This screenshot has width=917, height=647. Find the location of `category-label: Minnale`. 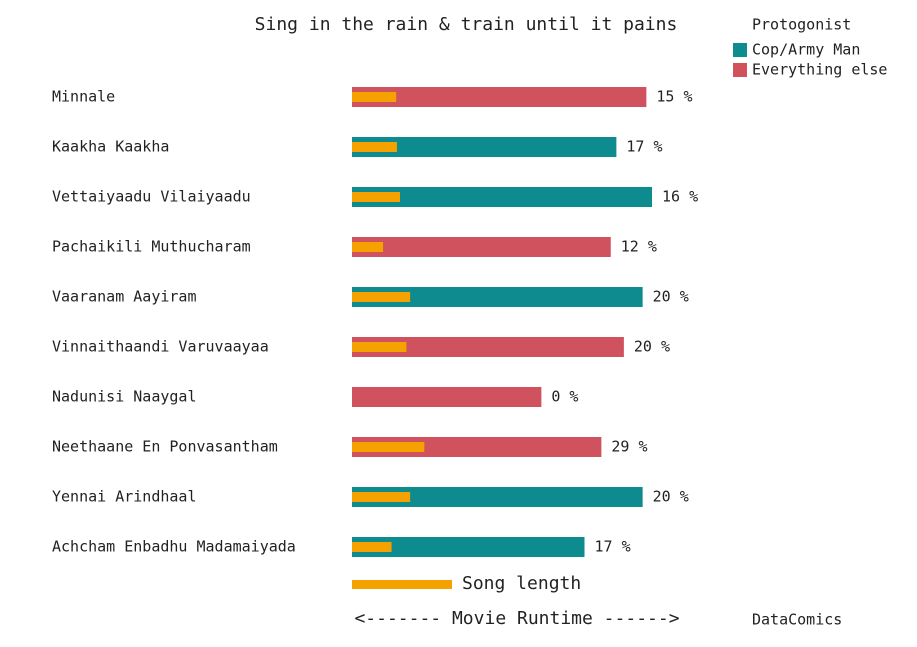

category-label: Minnale is located at coordinates (83, 97).